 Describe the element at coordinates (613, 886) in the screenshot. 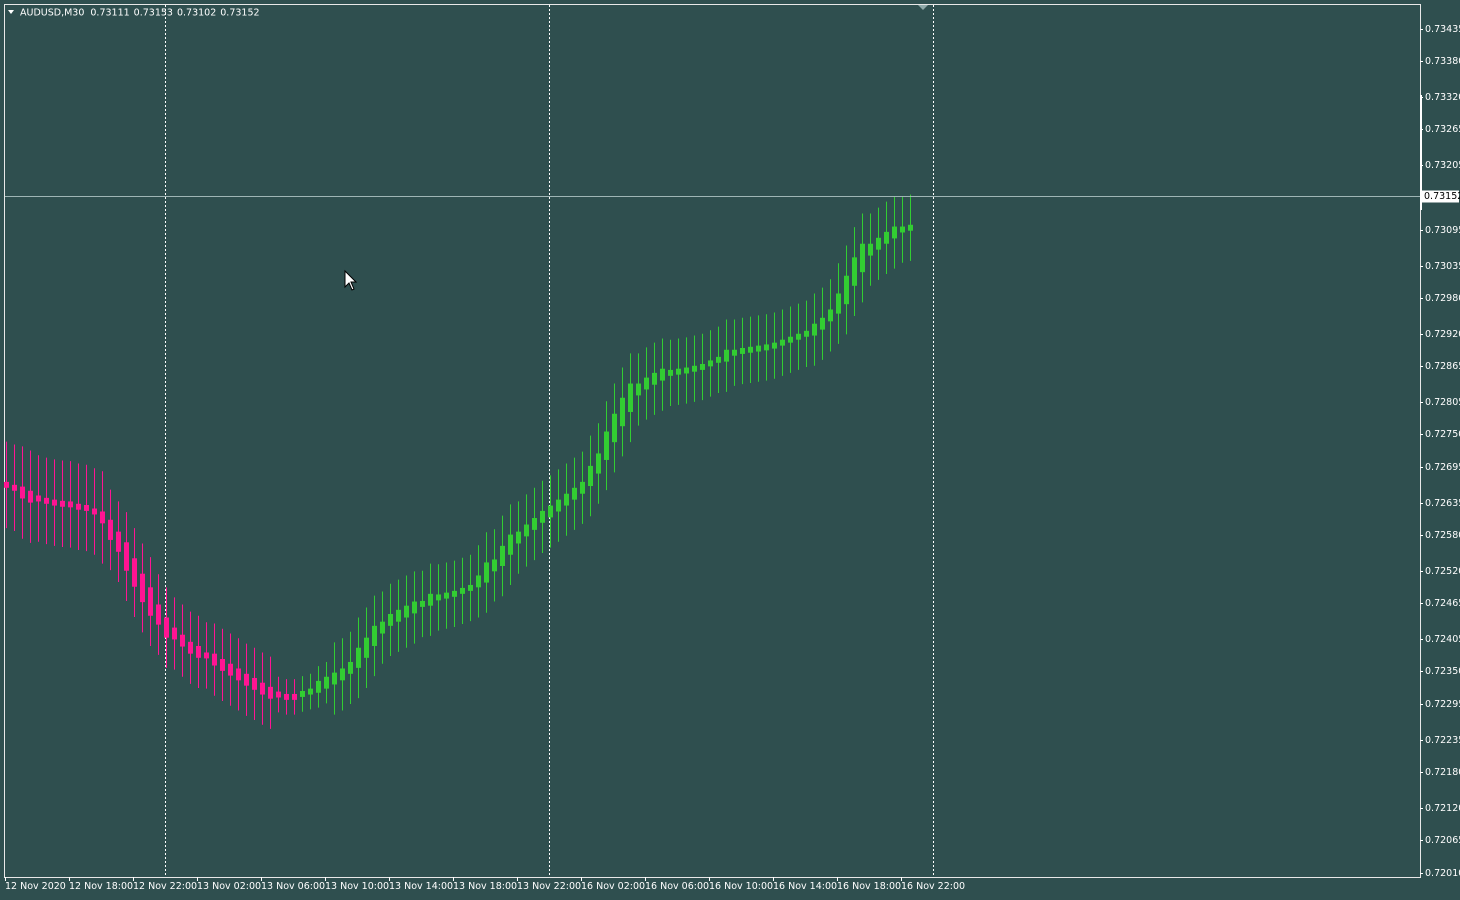

I see `x-tick-label: 16 Nov 02:00` at that location.